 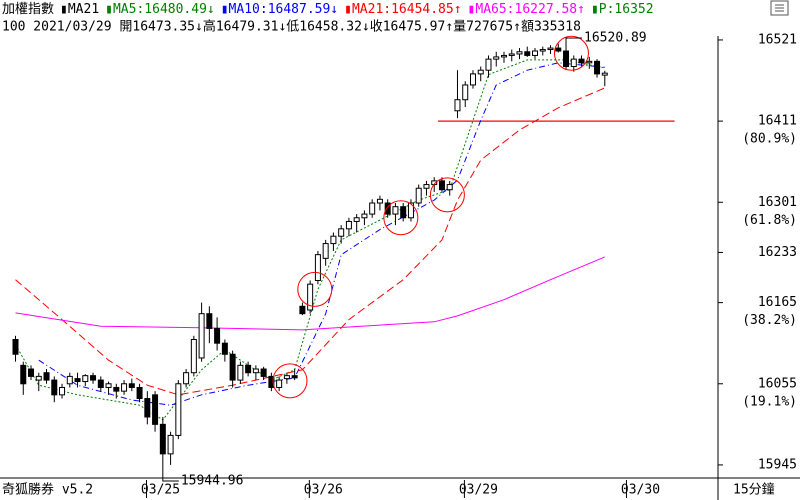 What do you see at coordinates (777, 464) in the screenshot?
I see `y-tick-label: 15945` at bounding box center [777, 464].